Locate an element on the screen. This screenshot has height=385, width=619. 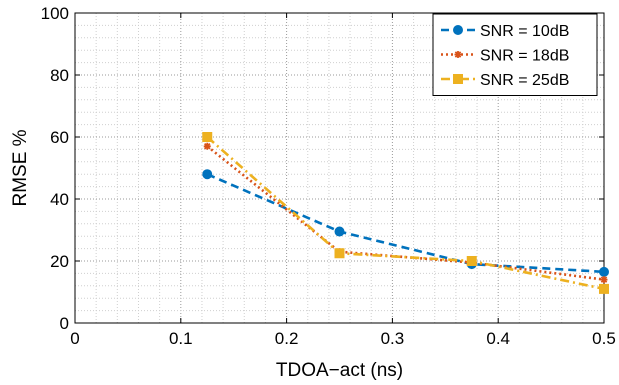
x-tick-label: 0.2 is located at coordinates (287, 338).